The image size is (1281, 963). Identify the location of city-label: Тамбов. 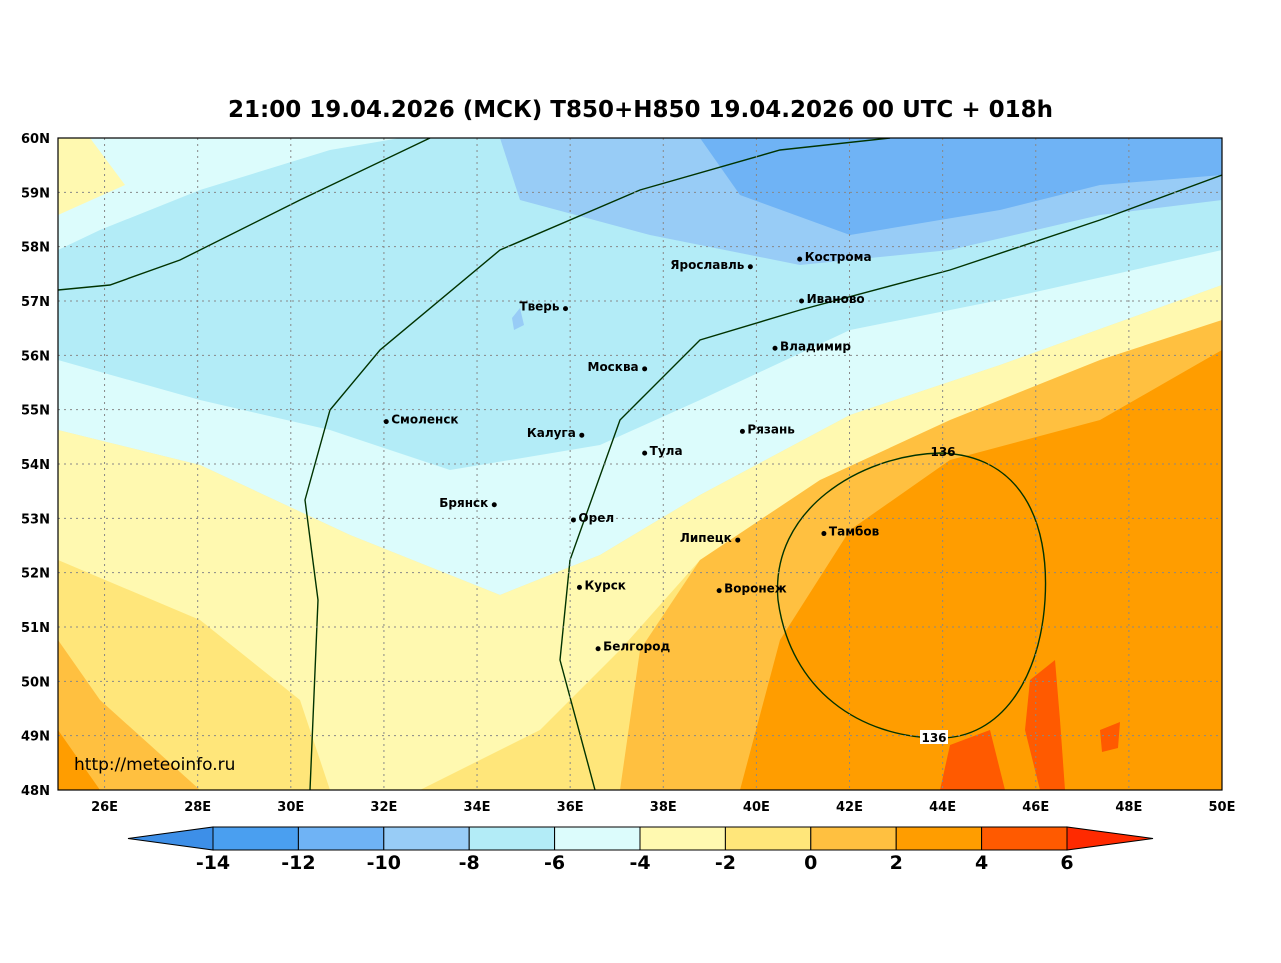
(854, 532).